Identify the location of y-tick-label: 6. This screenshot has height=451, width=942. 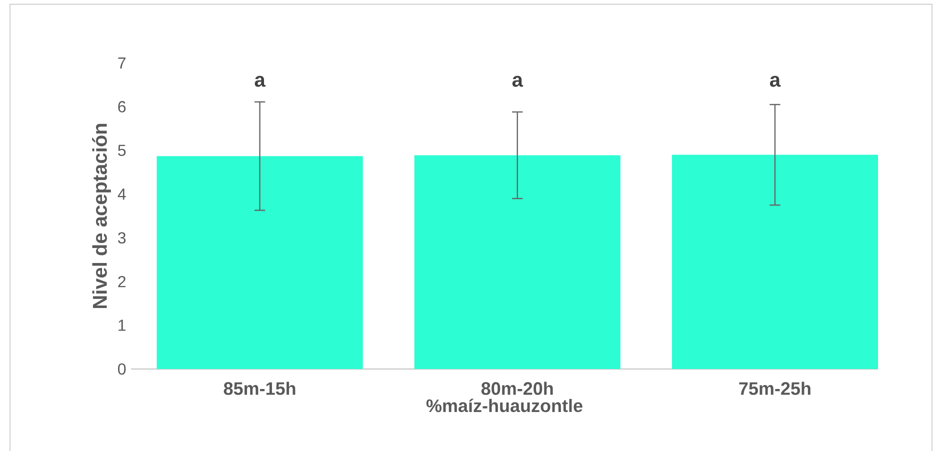
(122, 106).